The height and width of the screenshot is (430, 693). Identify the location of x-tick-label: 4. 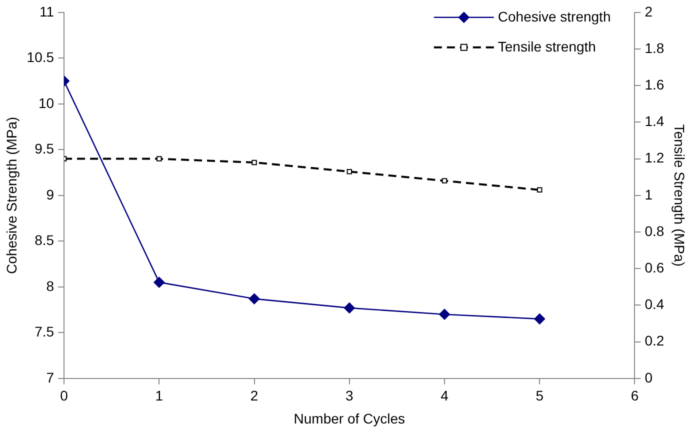
(444, 396).